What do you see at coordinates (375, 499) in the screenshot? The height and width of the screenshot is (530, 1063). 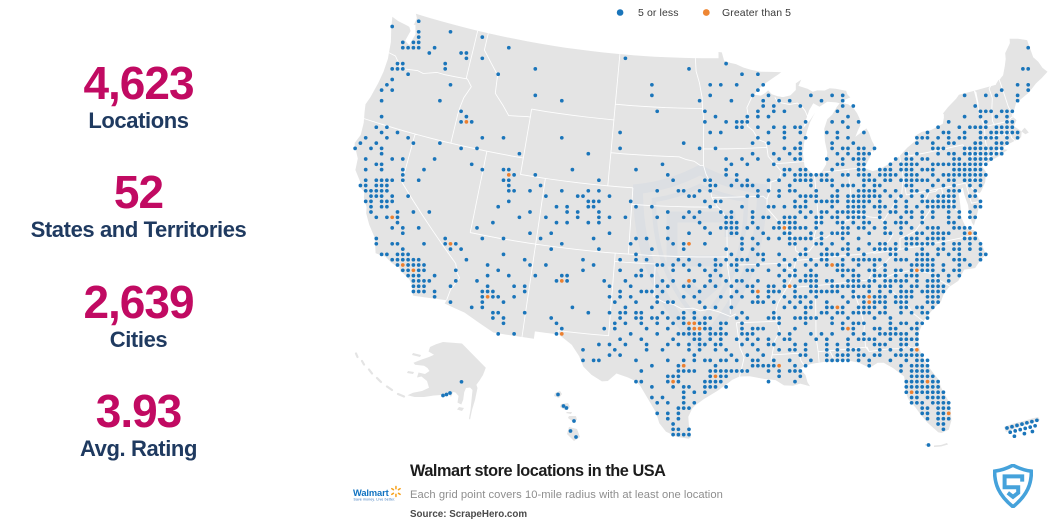 I see `svg-text: Save money. Live better.` at bounding box center [375, 499].